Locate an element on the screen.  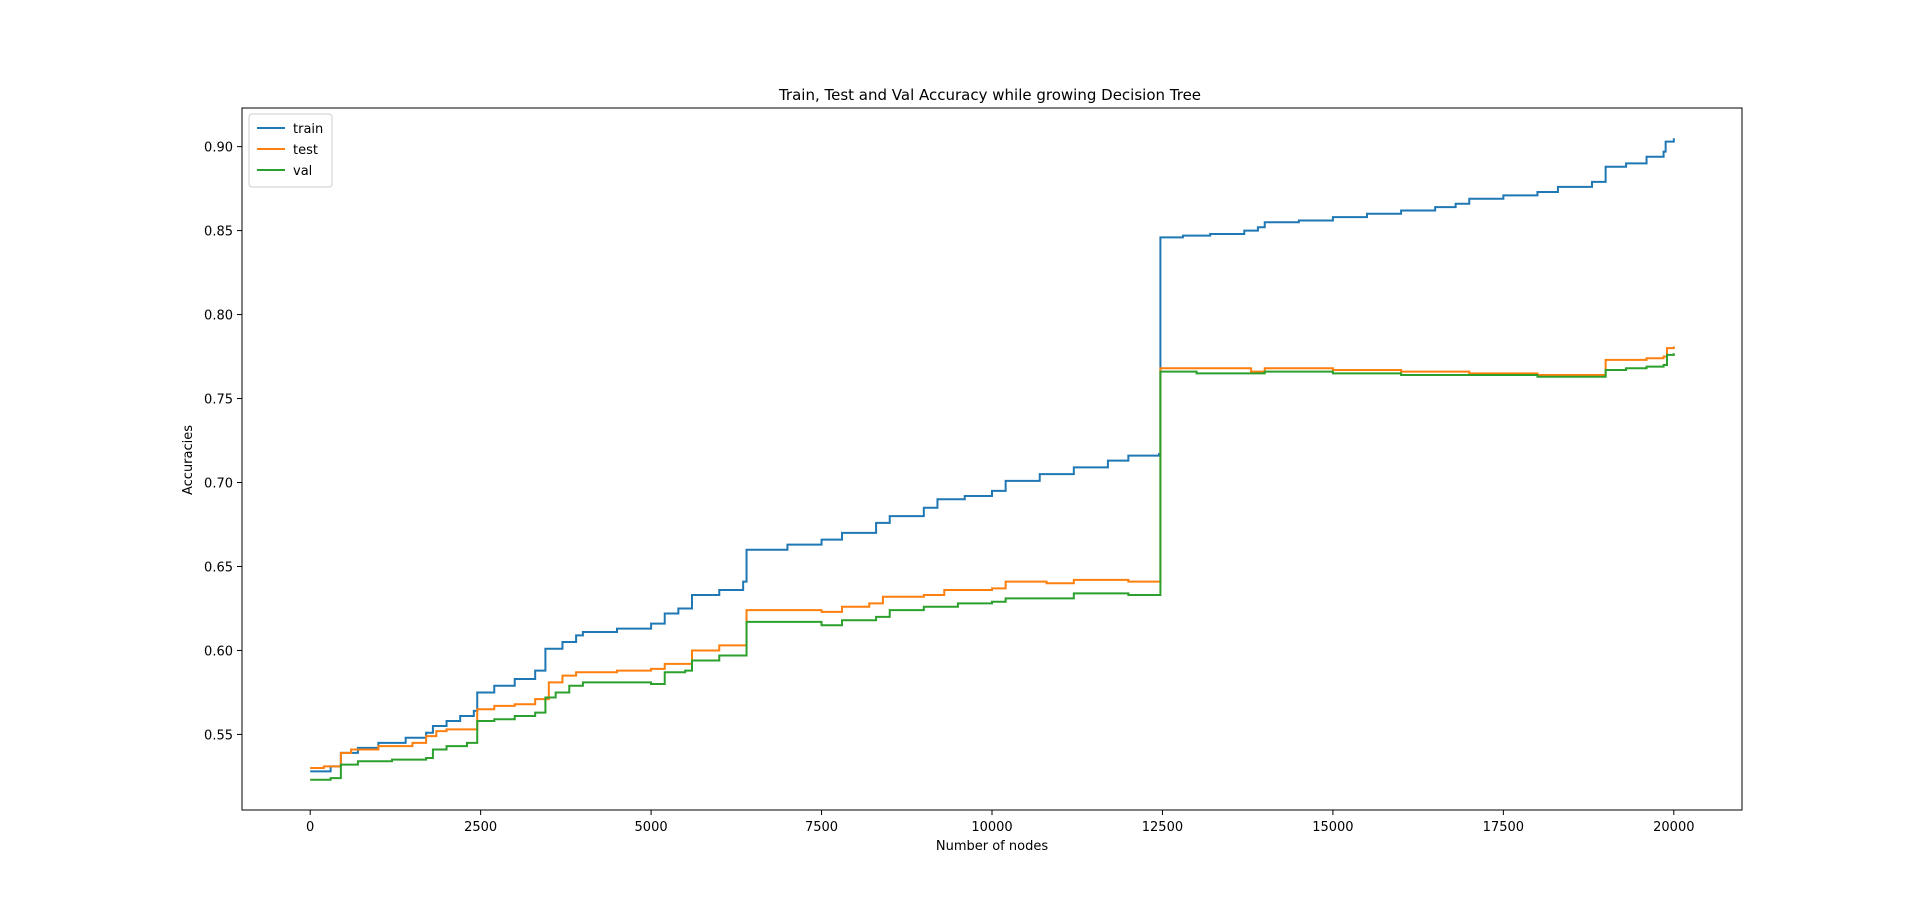
x-tick-label: 15000 is located at coordinates (1332, 827).